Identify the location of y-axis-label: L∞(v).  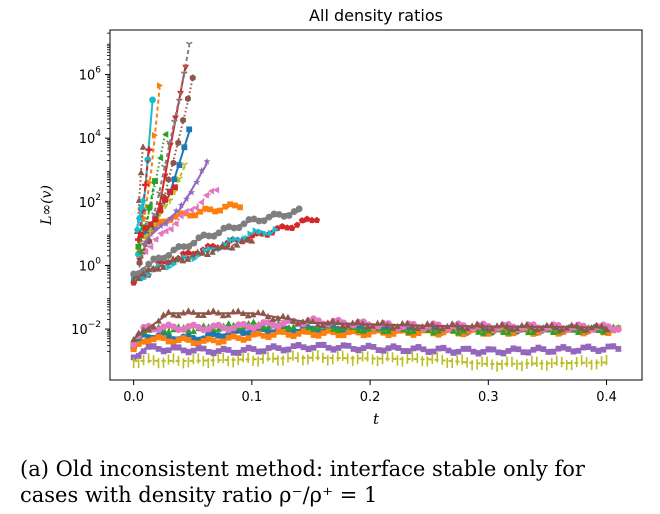
(47, 205).